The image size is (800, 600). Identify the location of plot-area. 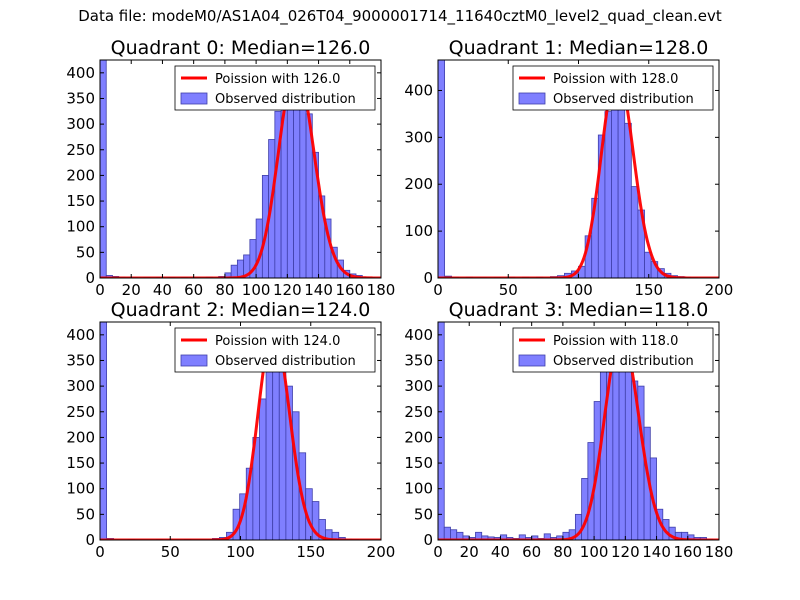
(240, 169).